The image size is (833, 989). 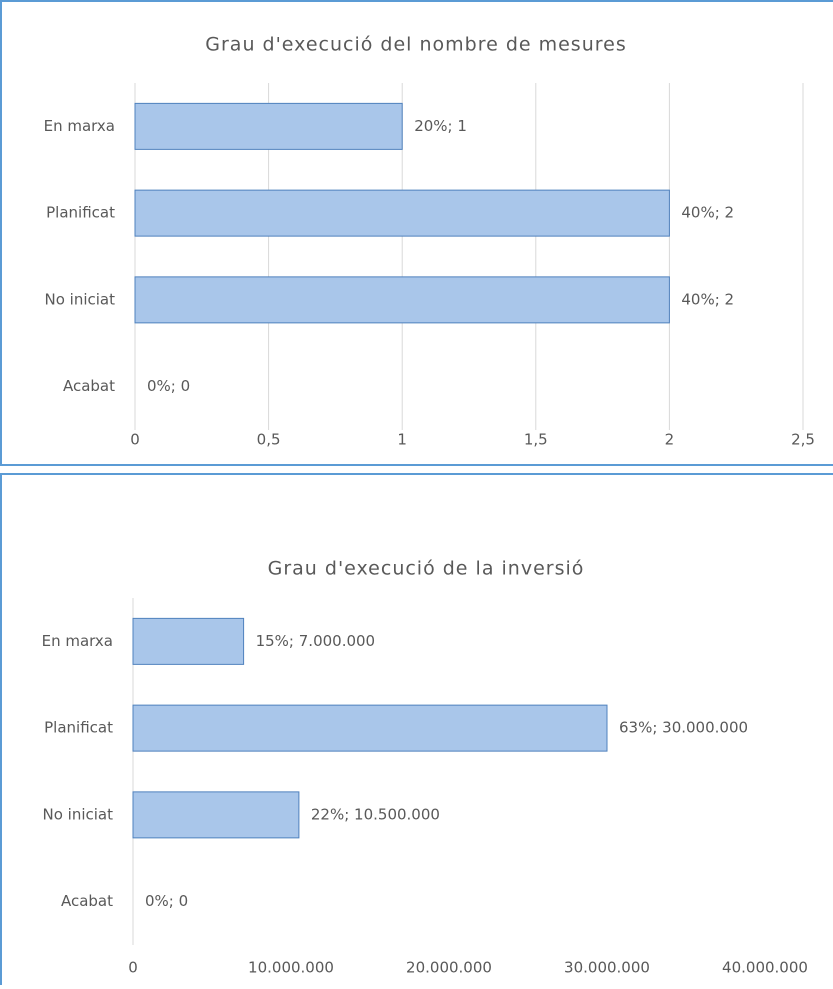 I want to click on x-tick-label: 20.000.000, so click(x=449, y=968).